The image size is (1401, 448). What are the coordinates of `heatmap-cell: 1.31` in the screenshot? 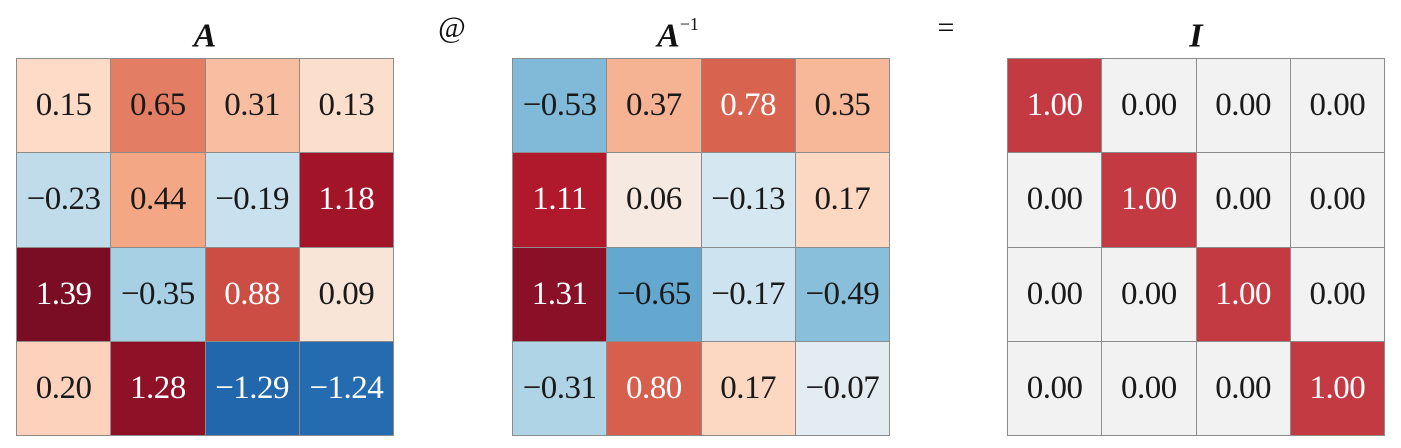 It's located at (560, 294).